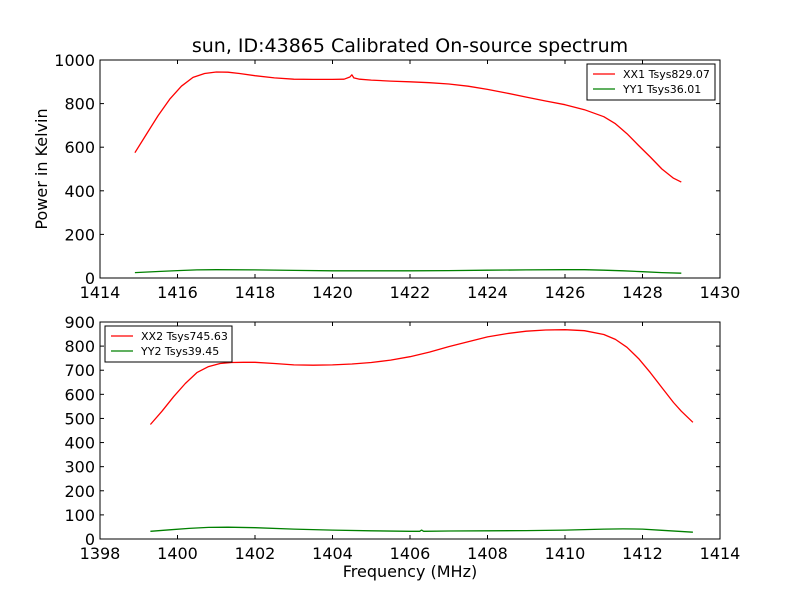 Image resolution: width=800 pixels, height=600 pixels. I want to click on legend: XX1 Tsys829.07 YY1 Tsys36.01, so click(651, 82).